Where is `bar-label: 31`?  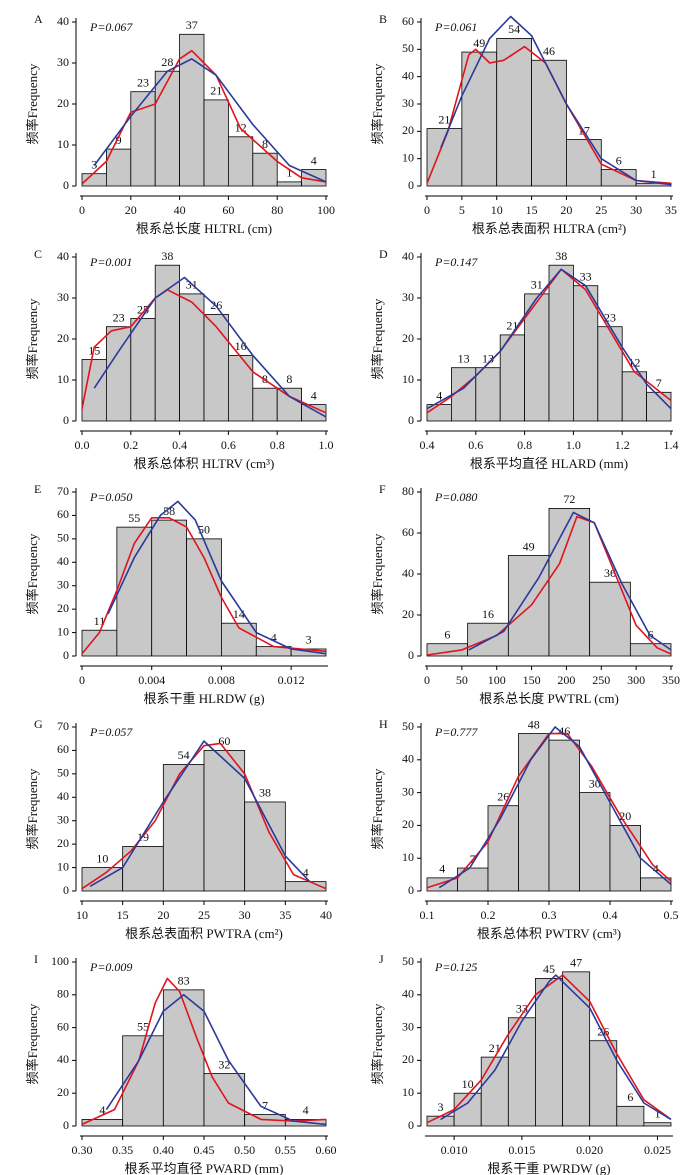 bar-label: 31 is located at coordinates (537, 285).